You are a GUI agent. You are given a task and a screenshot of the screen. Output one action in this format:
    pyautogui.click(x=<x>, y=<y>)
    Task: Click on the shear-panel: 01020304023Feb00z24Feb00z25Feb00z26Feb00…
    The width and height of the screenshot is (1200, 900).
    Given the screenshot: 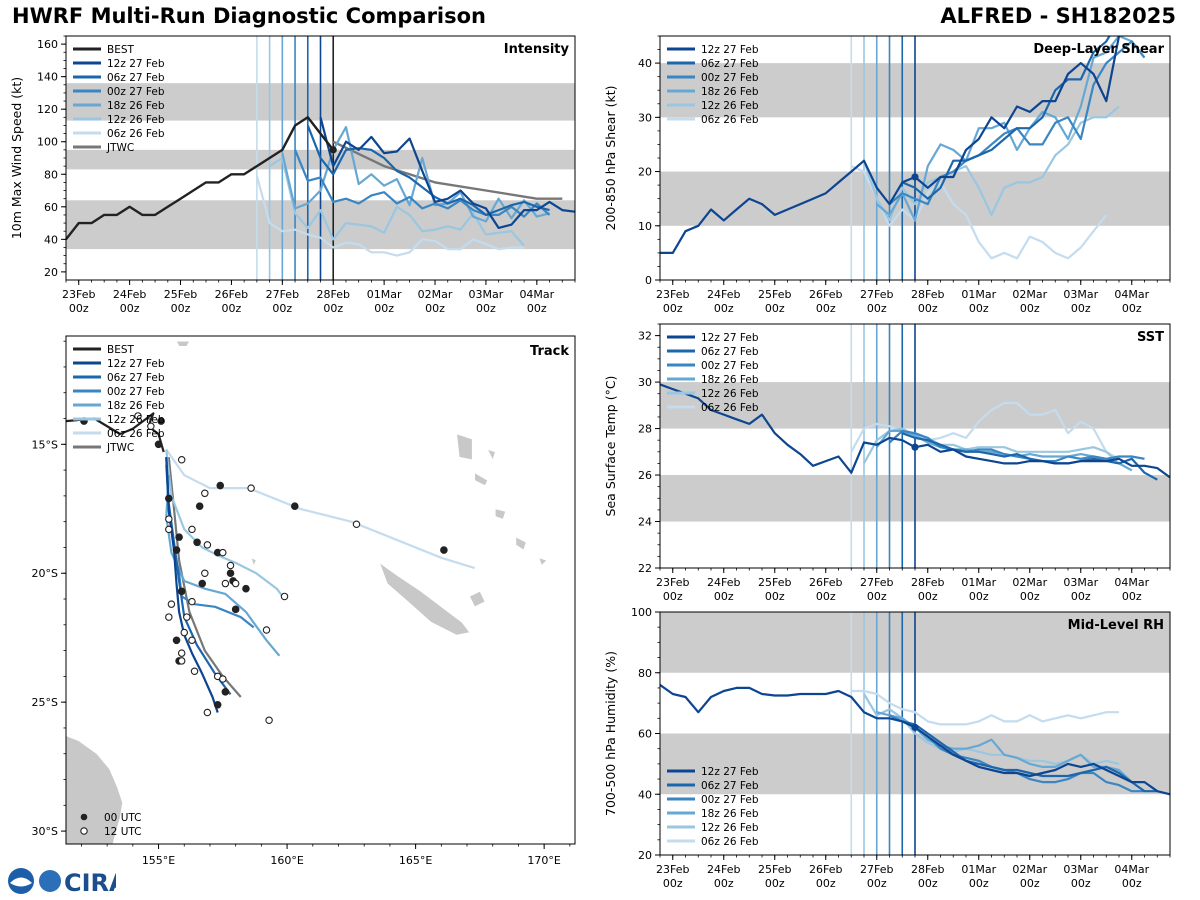 What is the action you would take?
    pyautogui.click(x=887, y=175)
    